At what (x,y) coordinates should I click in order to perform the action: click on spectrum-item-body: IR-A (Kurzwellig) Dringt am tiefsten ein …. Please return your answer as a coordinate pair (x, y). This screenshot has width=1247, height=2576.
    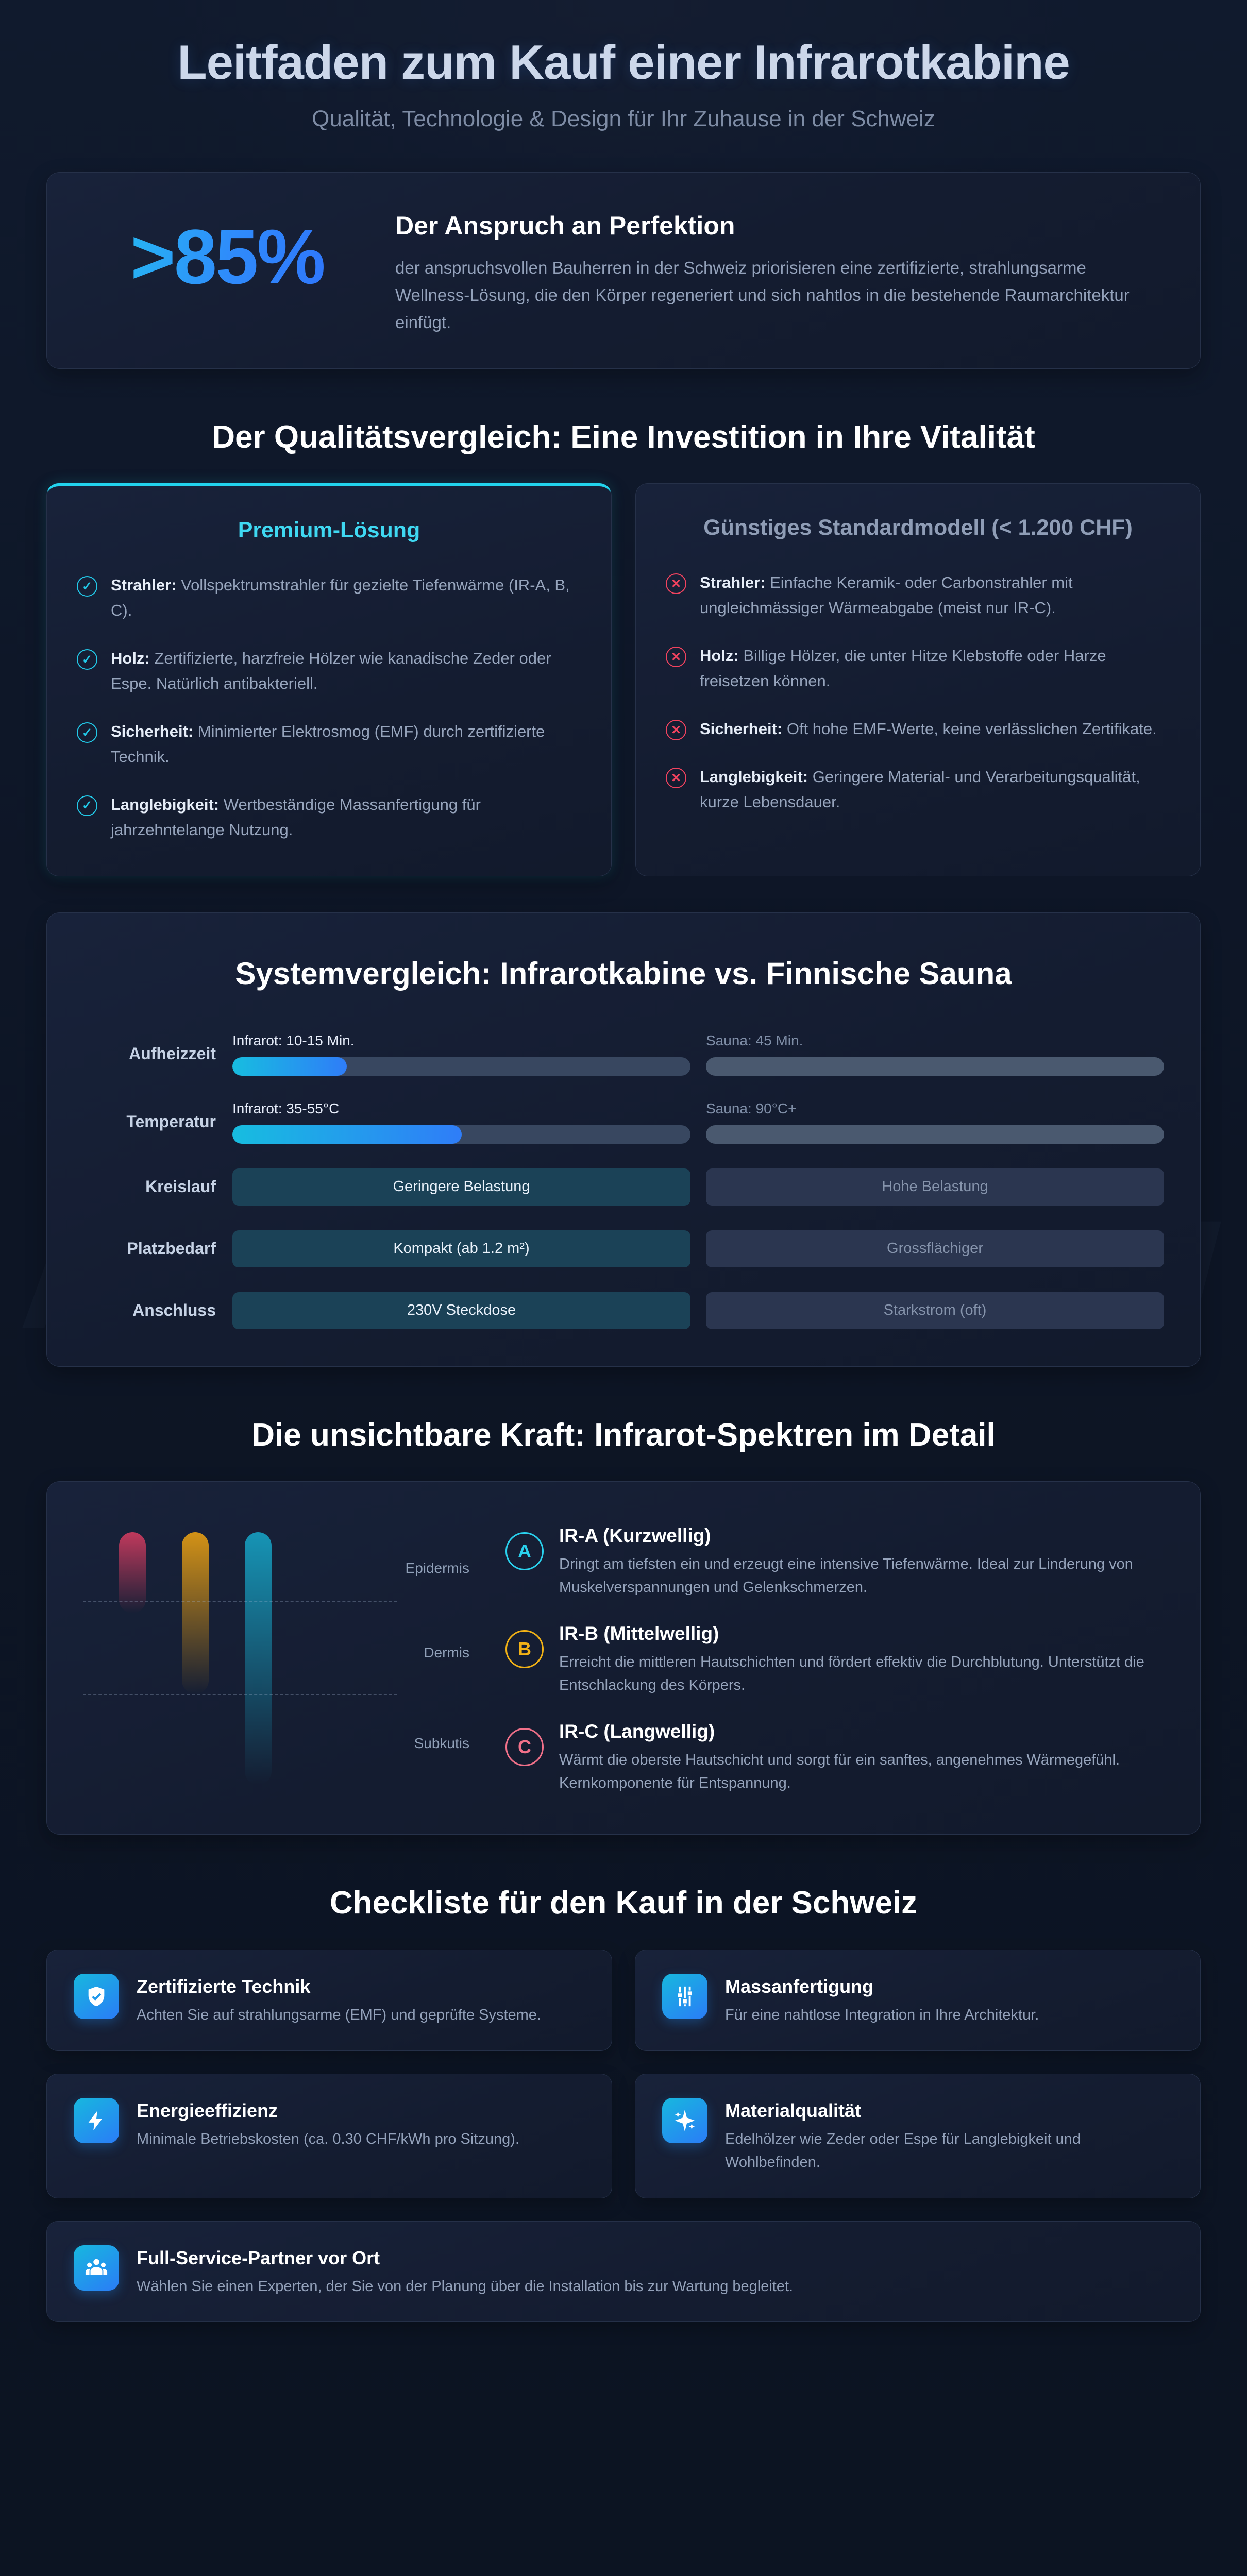
    Looking at the image, I should click on (861, 1562).